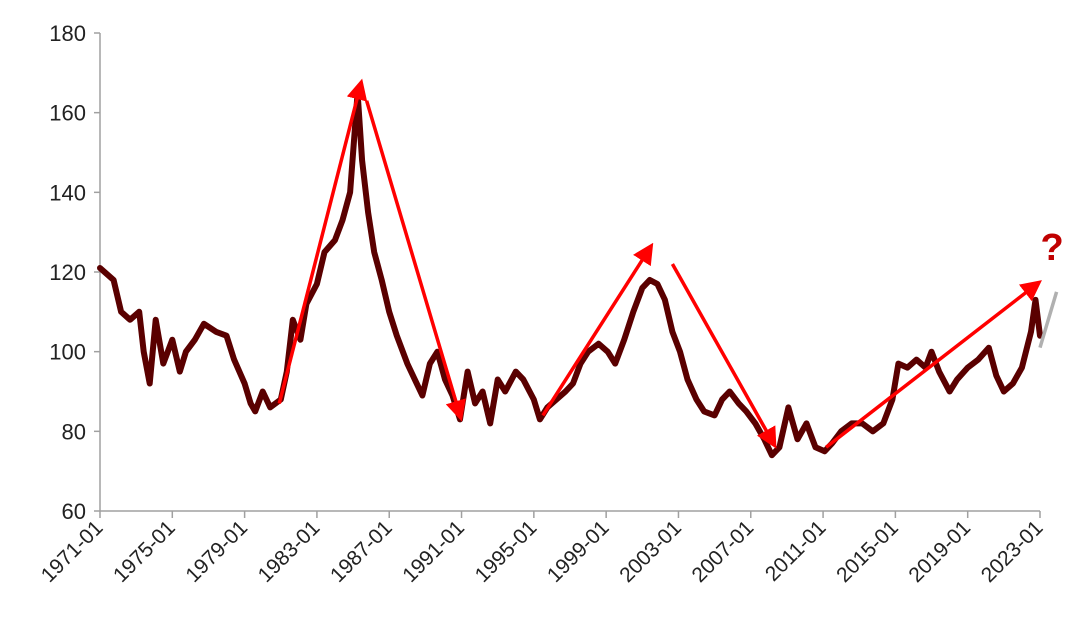 This screenshot has height=634, width=1080. I want to click on x-tick-label: 2015-01, so click(867, 551).